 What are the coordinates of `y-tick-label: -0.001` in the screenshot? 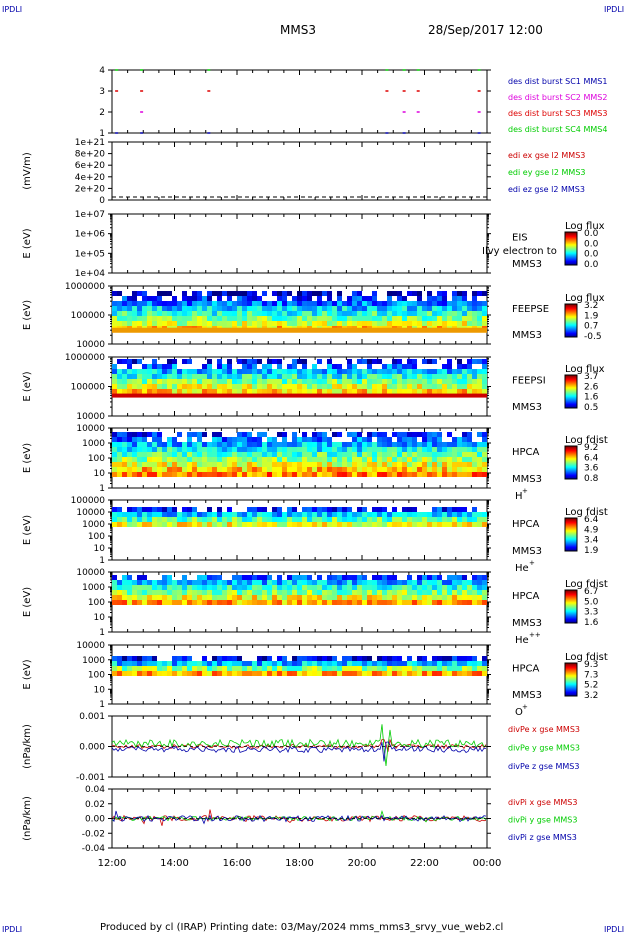 It's located at (90, 778).